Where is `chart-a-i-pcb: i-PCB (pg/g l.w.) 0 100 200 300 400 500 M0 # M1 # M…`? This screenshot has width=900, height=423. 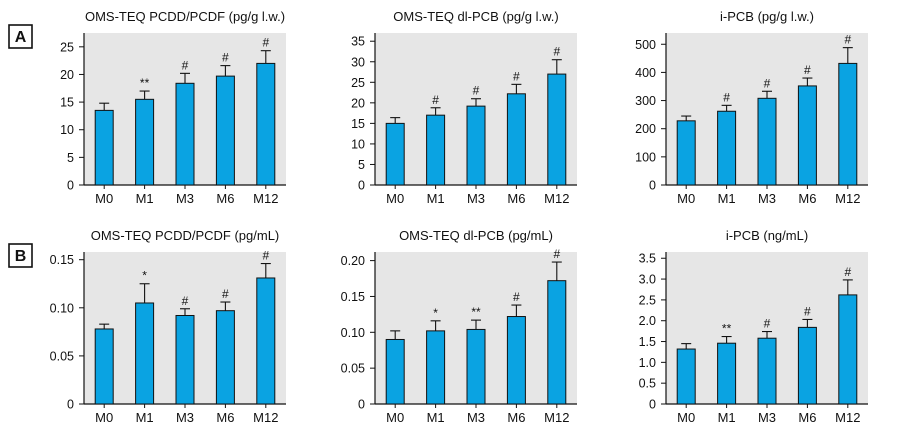
chart-a-i-pcb: i-PCB (pg/g l.w.) 0 100 200 300 400 500 M0 # M1 # M… is located at coordinates (751, 107).